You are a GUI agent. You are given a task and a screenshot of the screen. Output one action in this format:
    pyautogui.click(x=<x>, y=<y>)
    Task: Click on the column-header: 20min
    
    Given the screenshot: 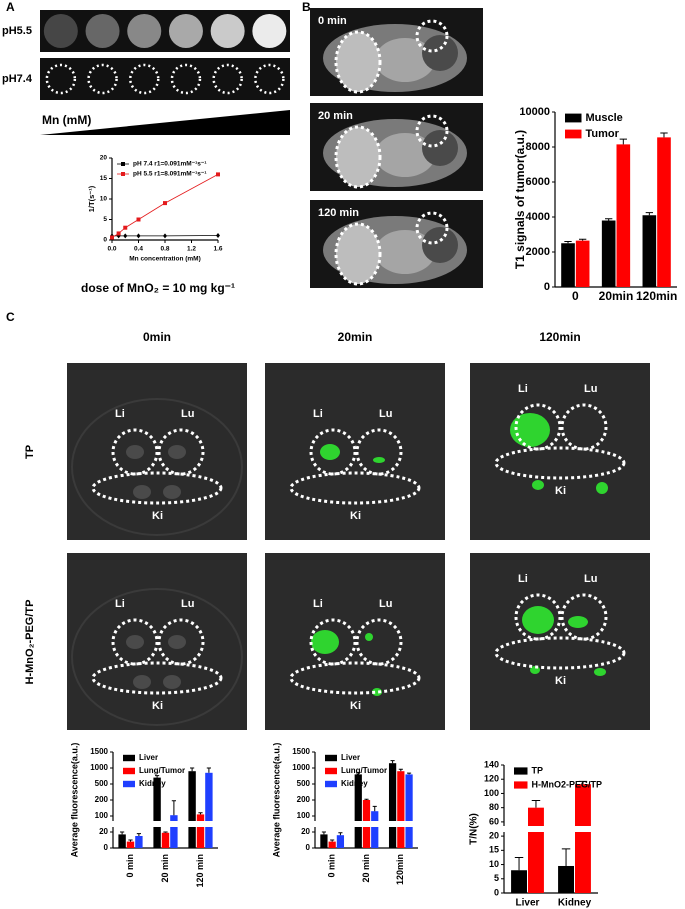 What is the action you would take?
    pyautogui.click(x=355, y=337)
    